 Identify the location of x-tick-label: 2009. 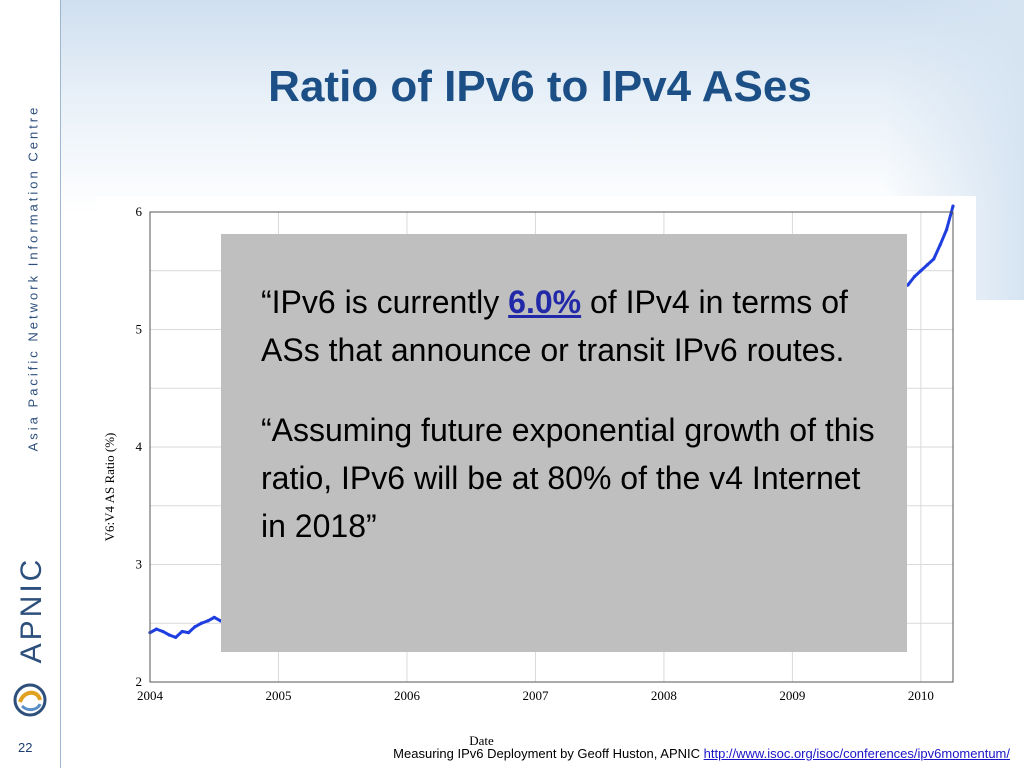
(792, 695).